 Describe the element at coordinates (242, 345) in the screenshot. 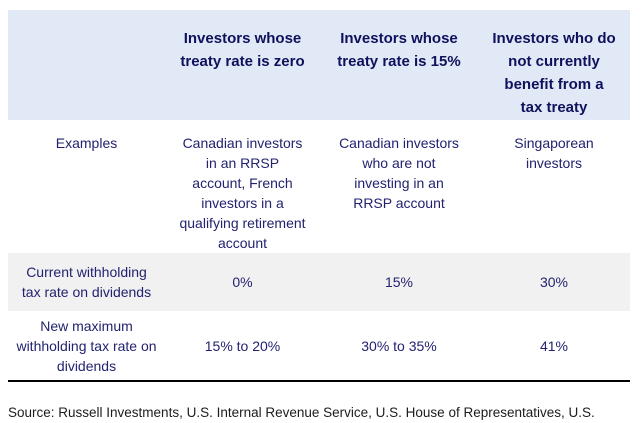

I see `cell-new-rate-zero-treaty: 15% to 20%` at that location.